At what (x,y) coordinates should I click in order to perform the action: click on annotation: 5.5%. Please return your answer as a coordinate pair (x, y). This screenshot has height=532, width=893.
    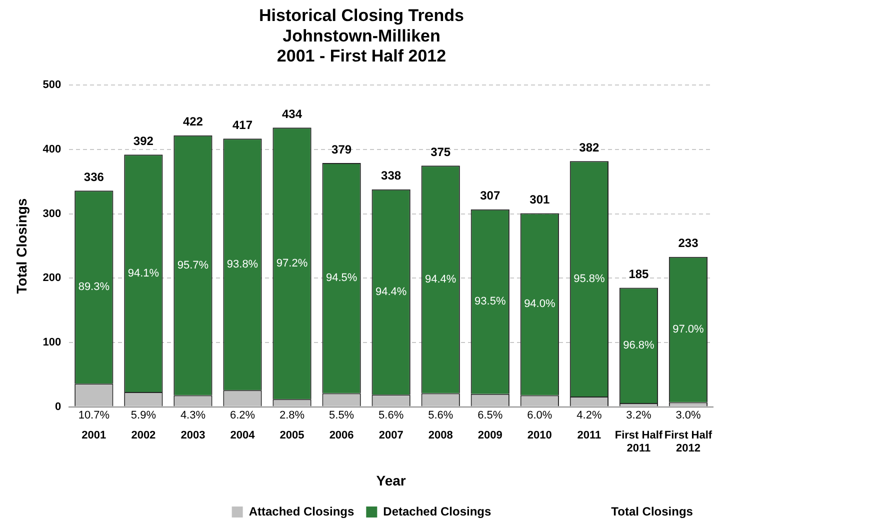
    Looking at the image, I should click on (341, 415).